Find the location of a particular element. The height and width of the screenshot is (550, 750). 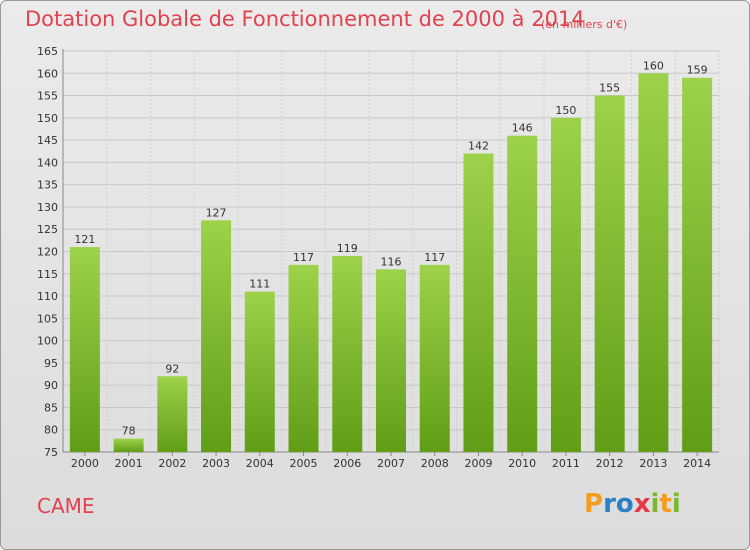

commune-name: CAME is located at coordinates (66, 506).